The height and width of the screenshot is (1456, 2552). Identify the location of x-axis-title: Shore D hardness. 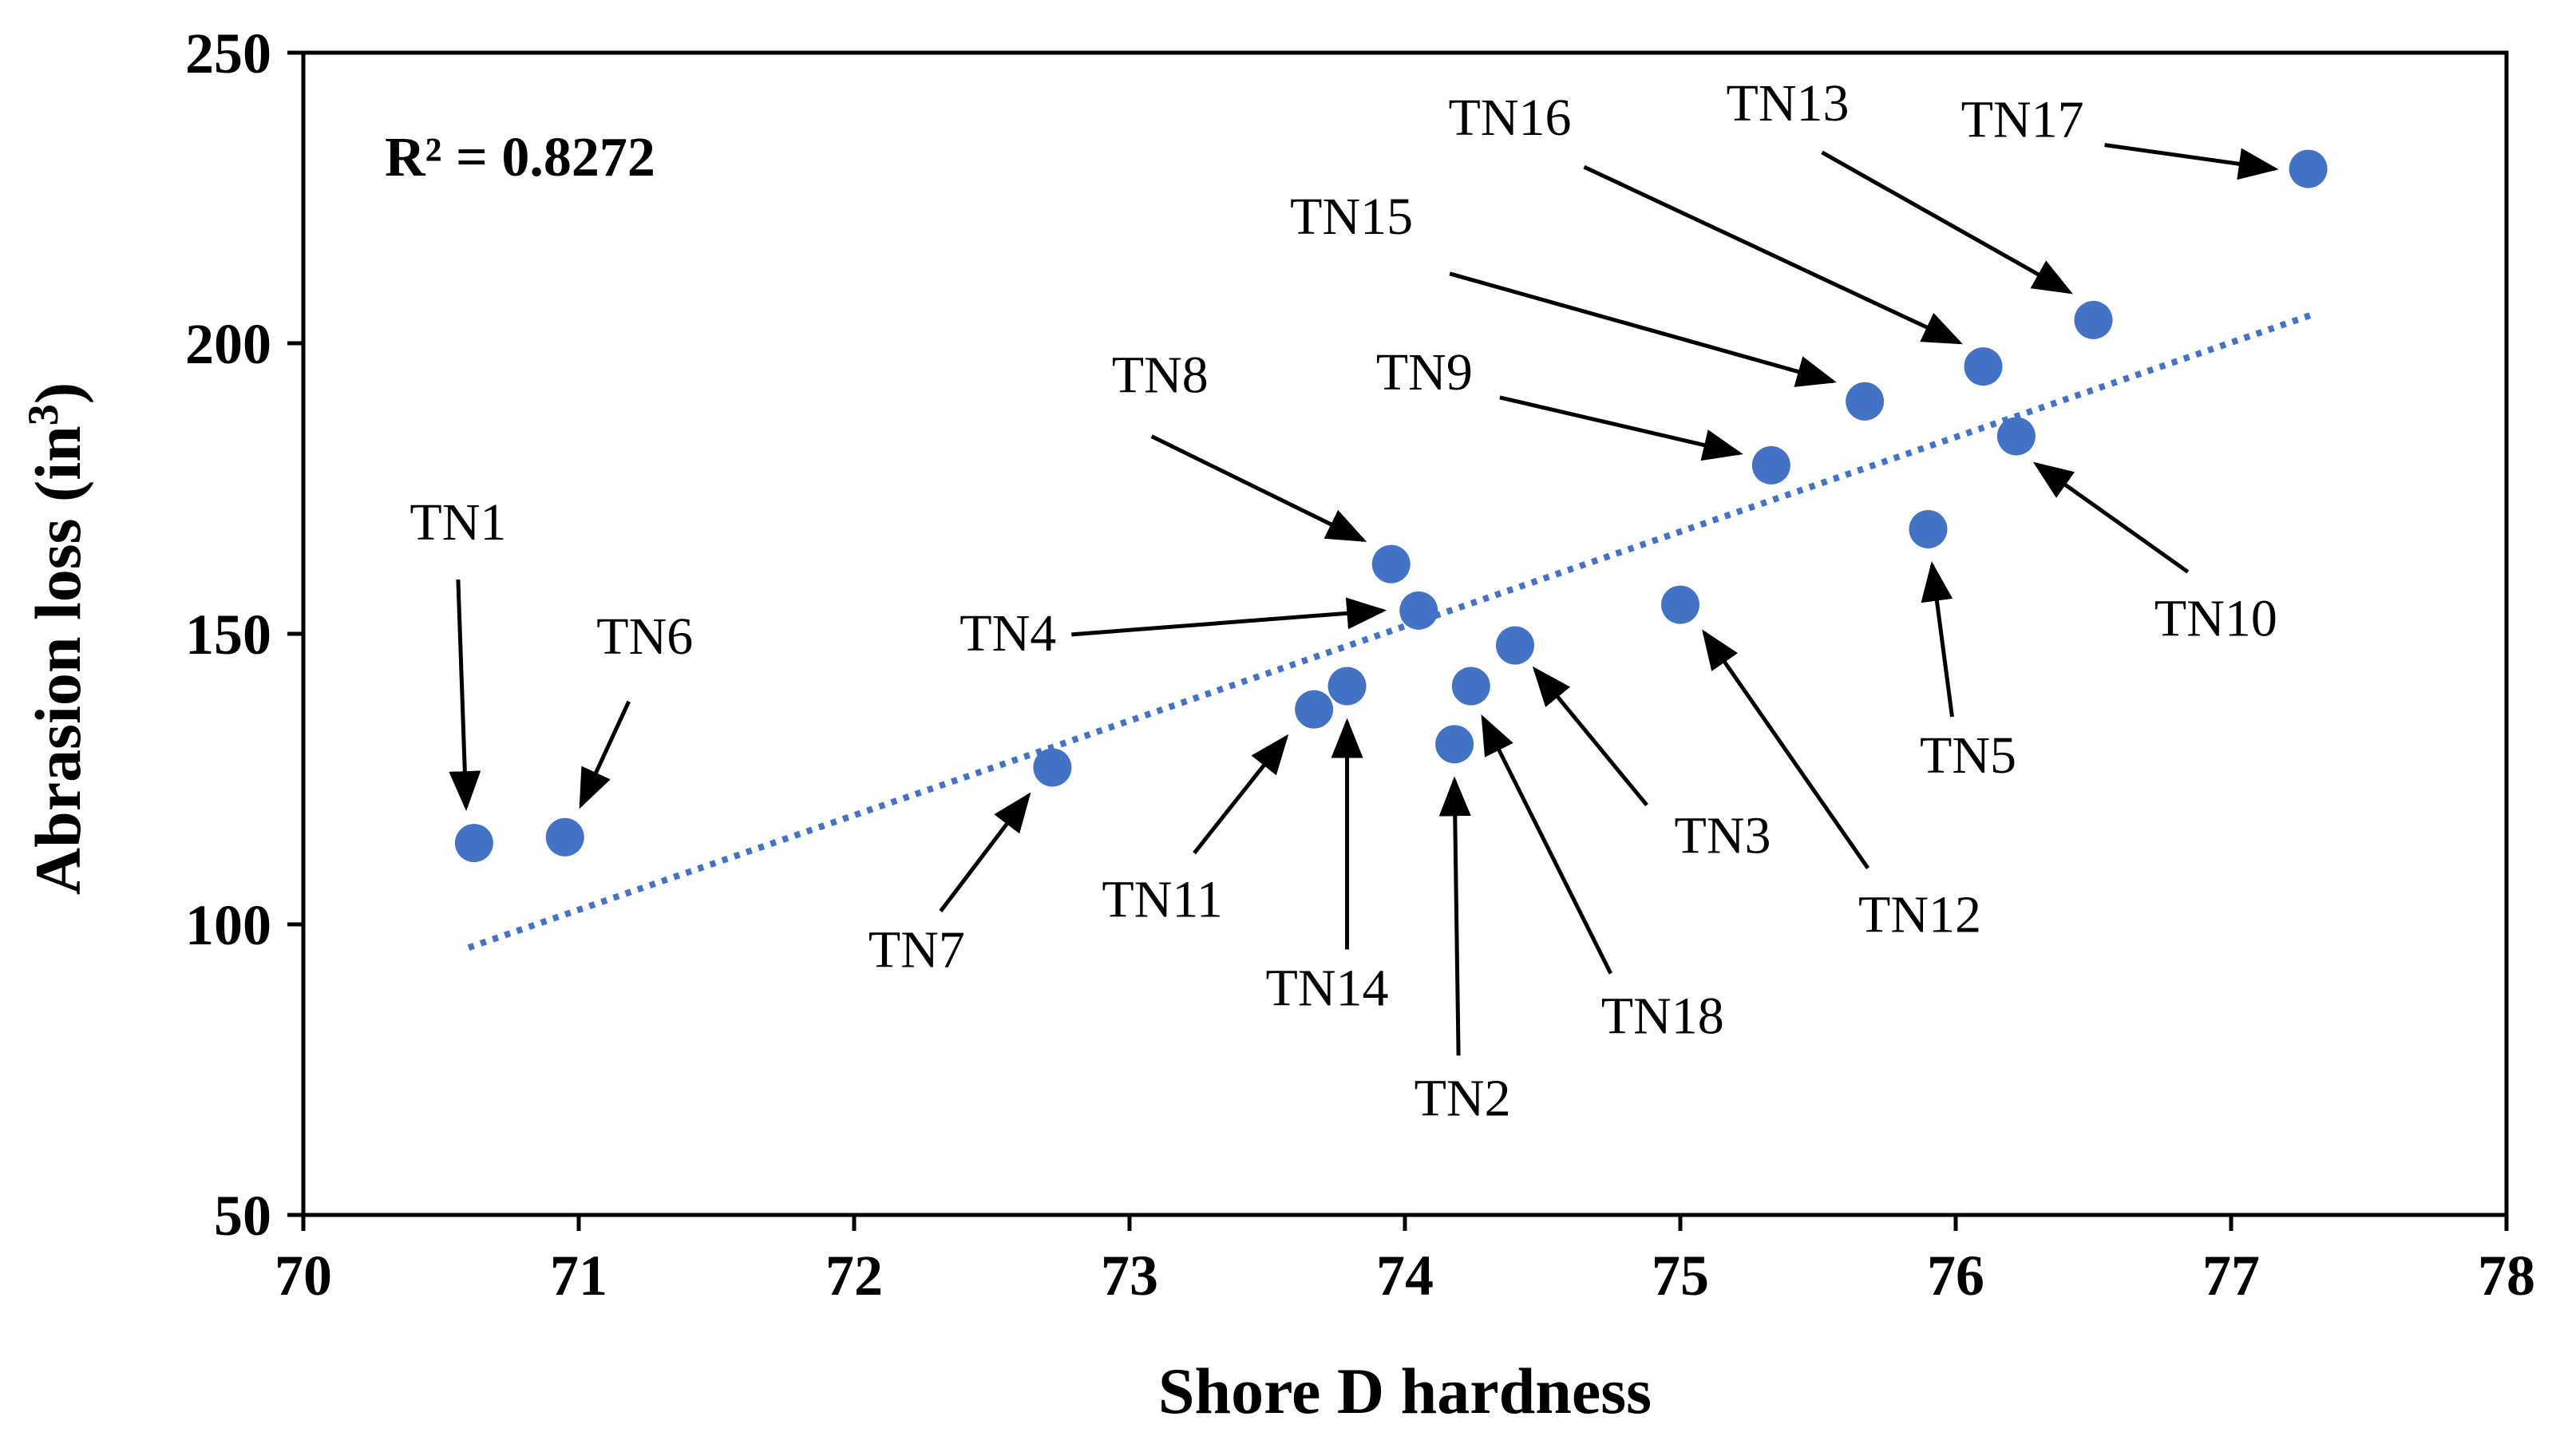
(1405, 1391).